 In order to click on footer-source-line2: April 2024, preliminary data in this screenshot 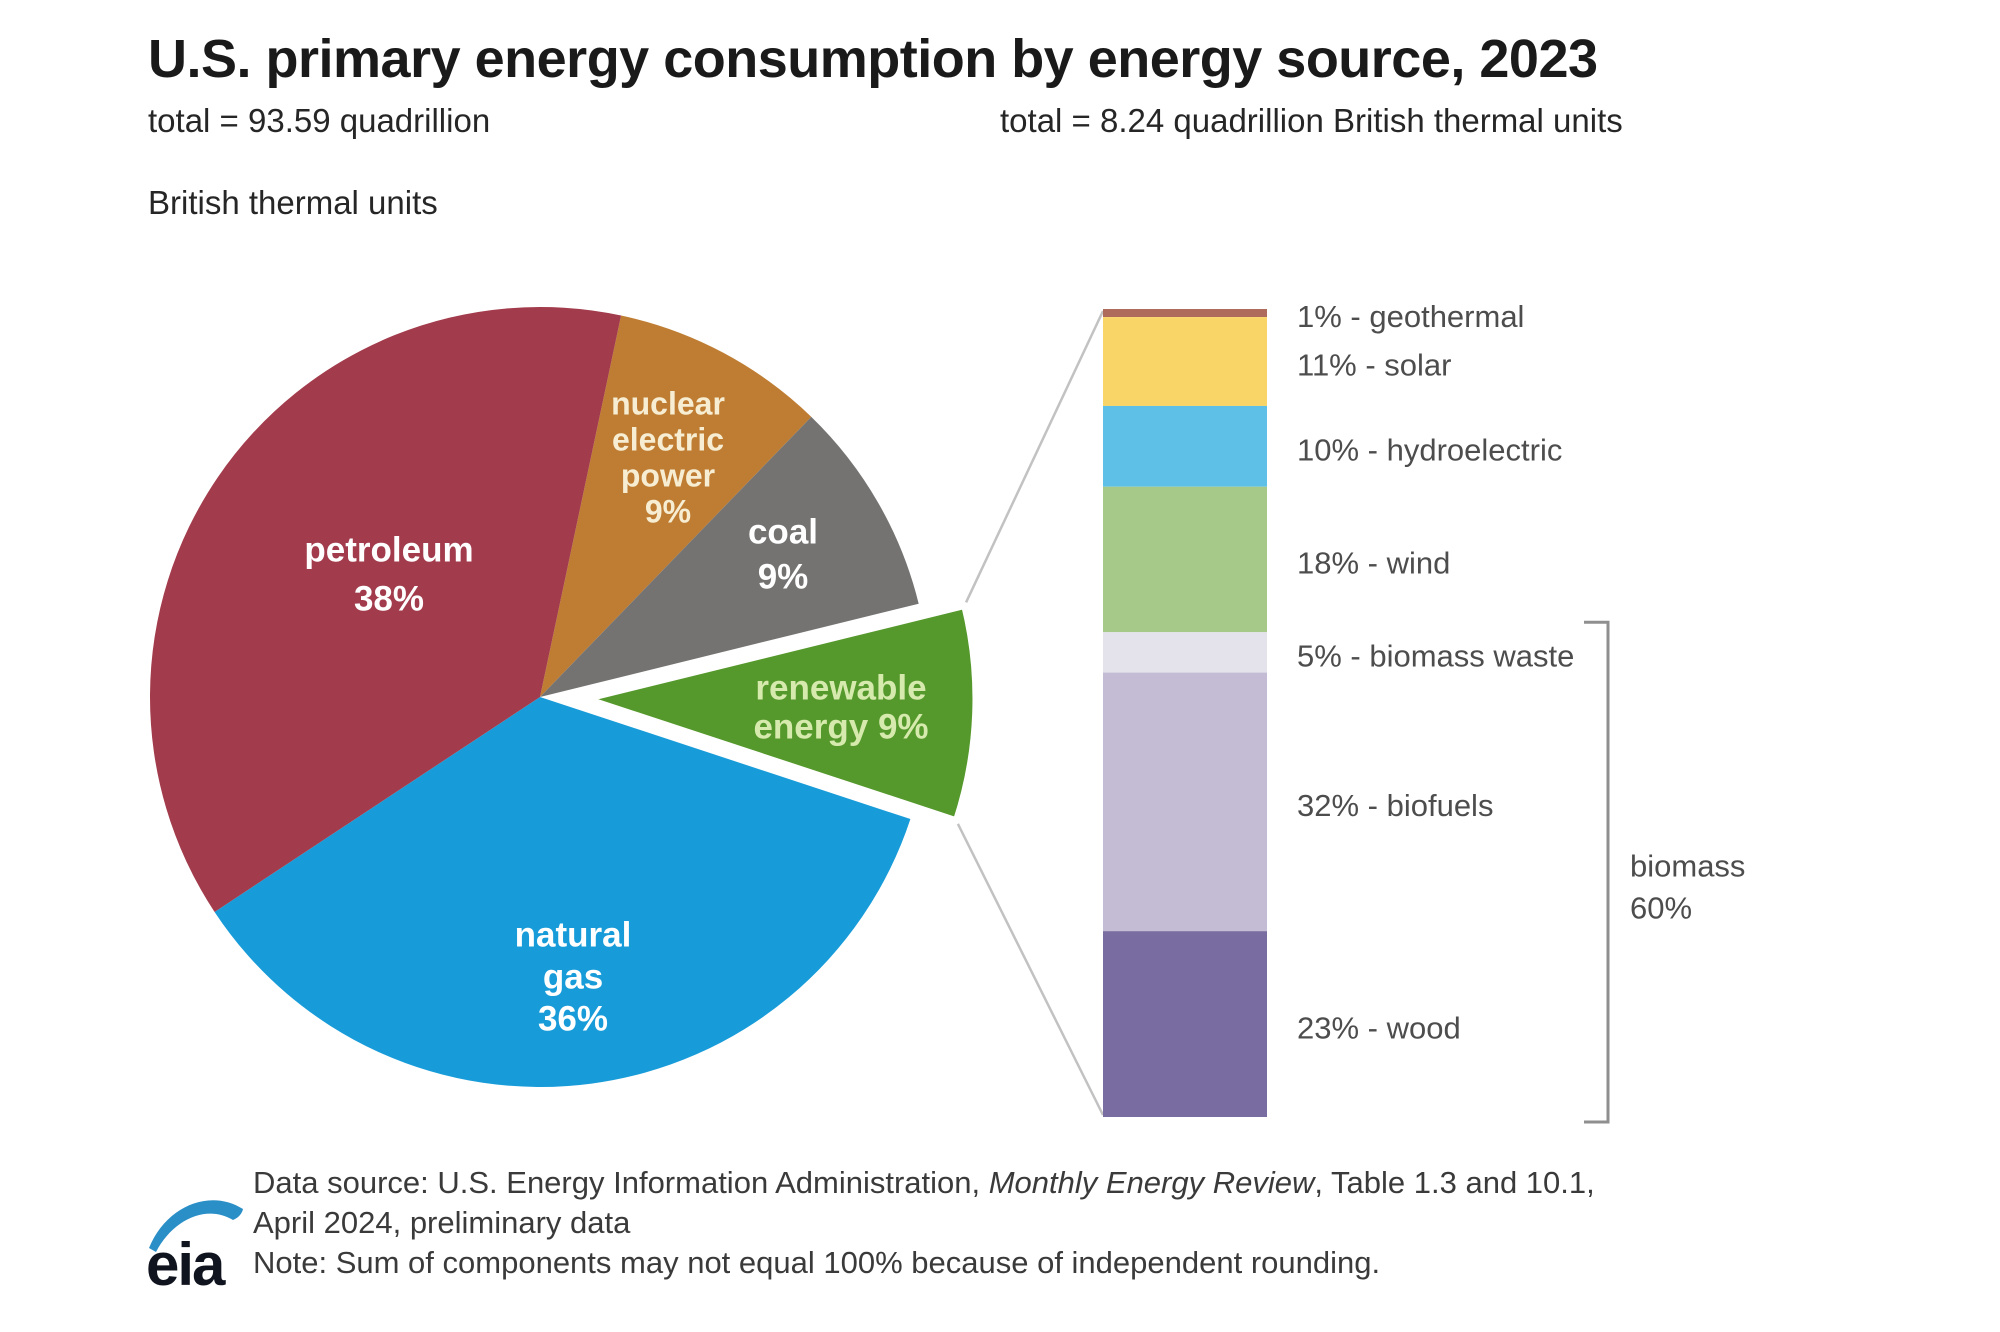, I will do `click(442, 1222)`.